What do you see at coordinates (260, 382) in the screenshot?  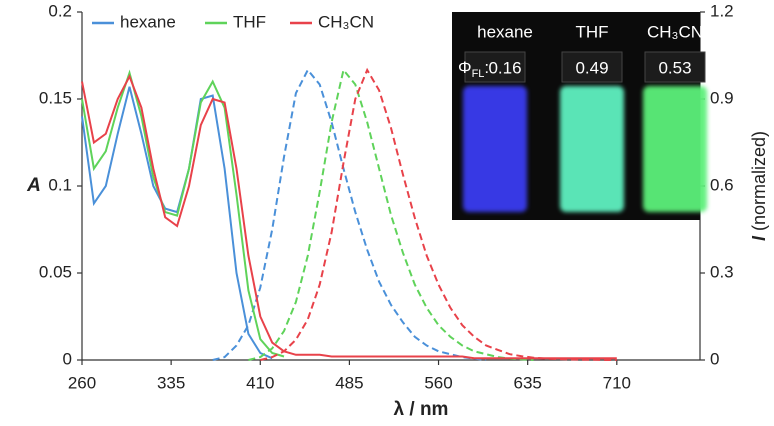 I see `x-tick-label: 410` at bounding box center [260, 382].